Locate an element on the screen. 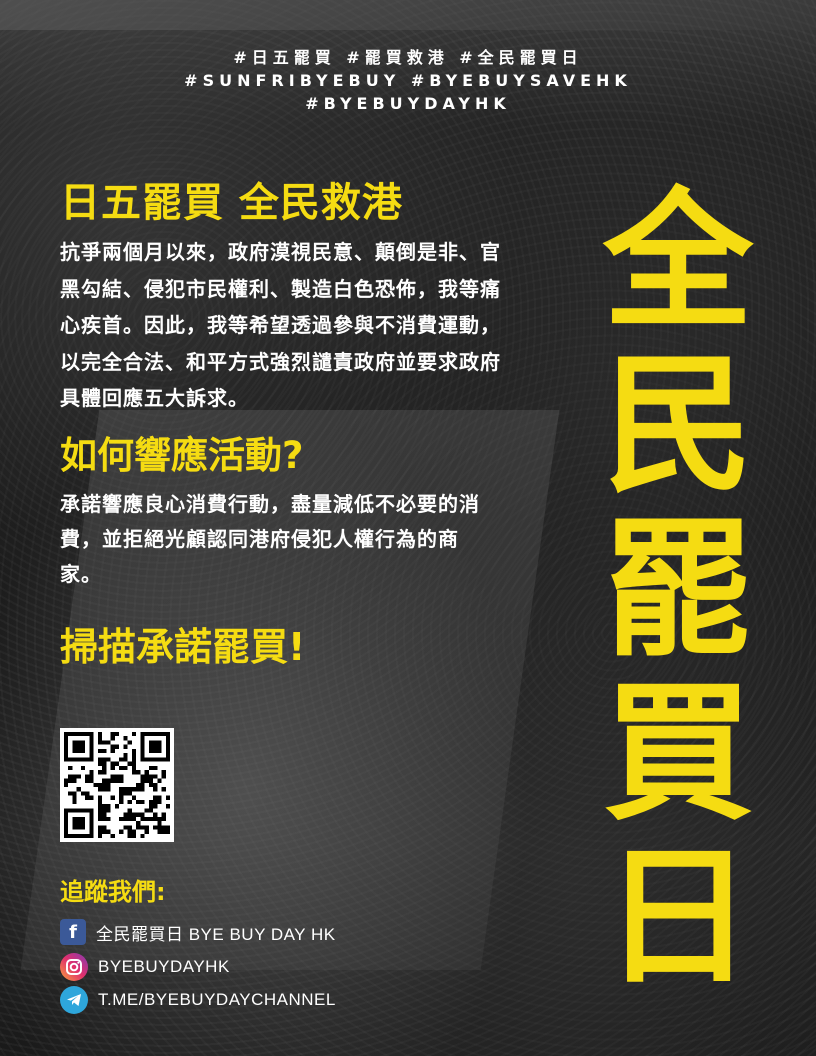  hashtags-line-1: #日五罷買 #罷買救港 #全民罷買日 is located at coordinates (408, 57).